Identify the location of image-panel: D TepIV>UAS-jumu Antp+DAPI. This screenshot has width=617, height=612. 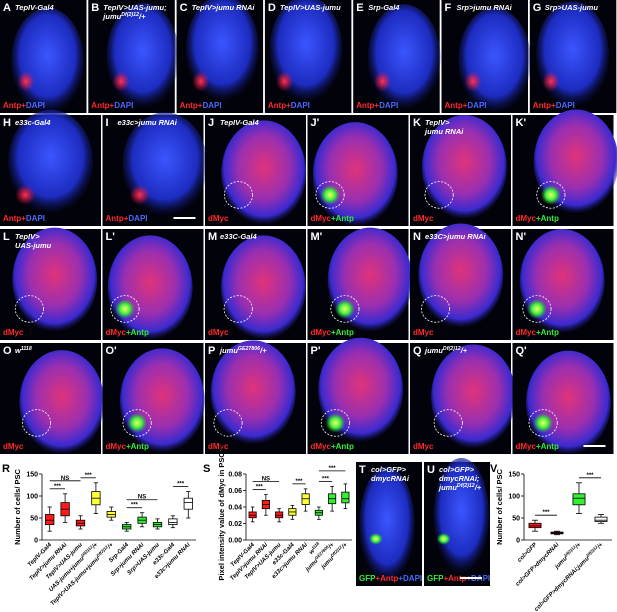
(308, 56).